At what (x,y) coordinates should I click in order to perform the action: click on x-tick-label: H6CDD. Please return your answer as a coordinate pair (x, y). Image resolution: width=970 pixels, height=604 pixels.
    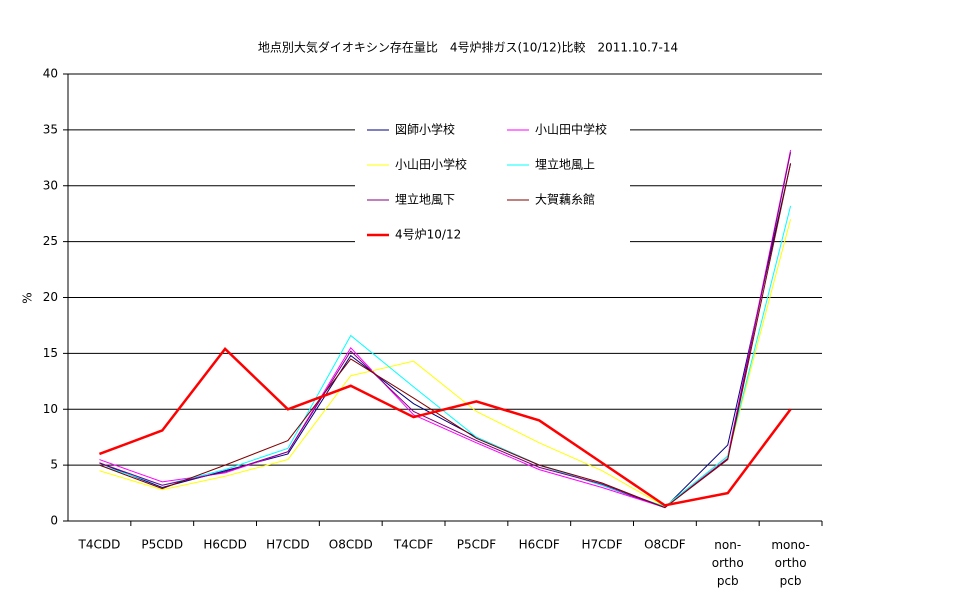
    Looking at the image, I should click on (225, 545).